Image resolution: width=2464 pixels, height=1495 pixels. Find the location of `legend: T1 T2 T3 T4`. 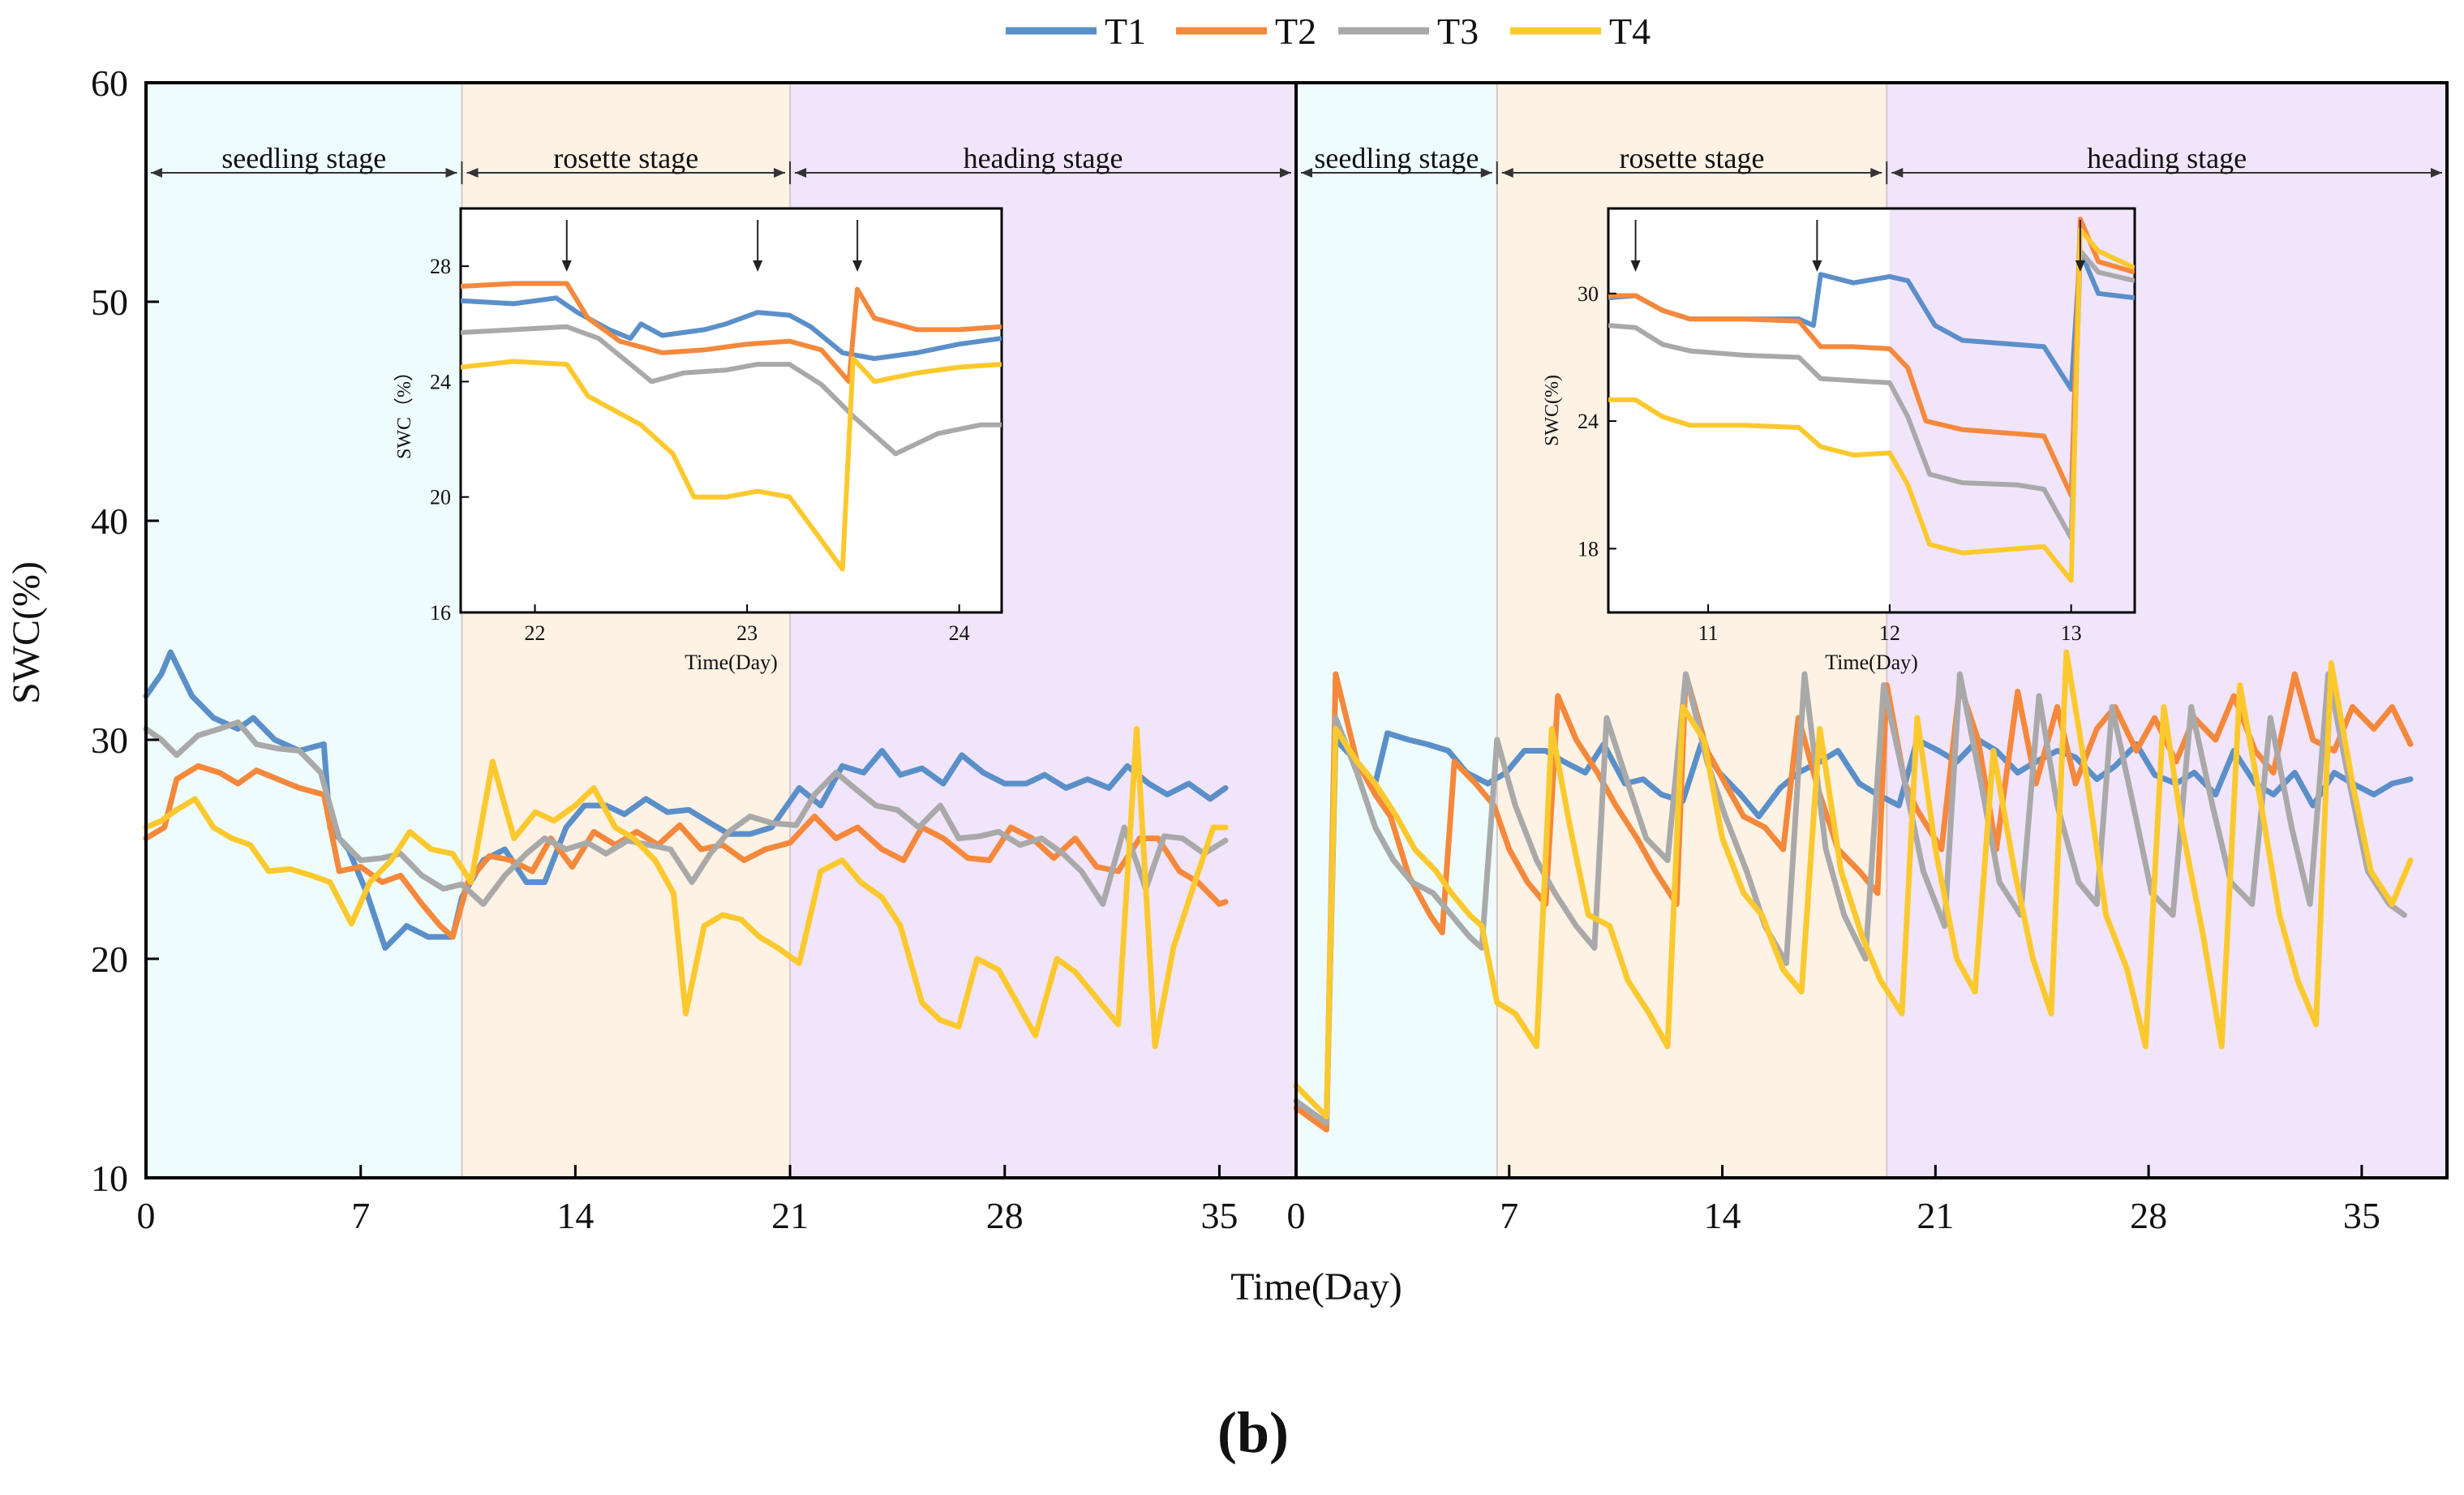

legend: T1 T2 T3 T4 is located at coordinates (1328, 31).